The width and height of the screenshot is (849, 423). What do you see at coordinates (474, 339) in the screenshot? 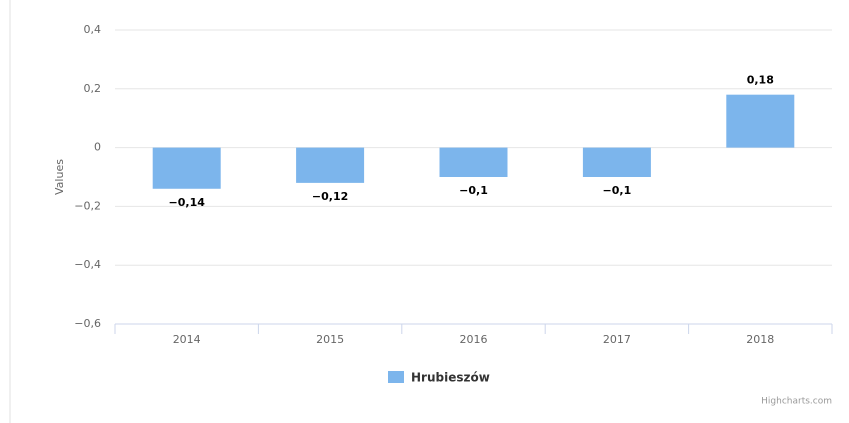
I see `x-tick-label: 2016` at bounding box center [474, 339].